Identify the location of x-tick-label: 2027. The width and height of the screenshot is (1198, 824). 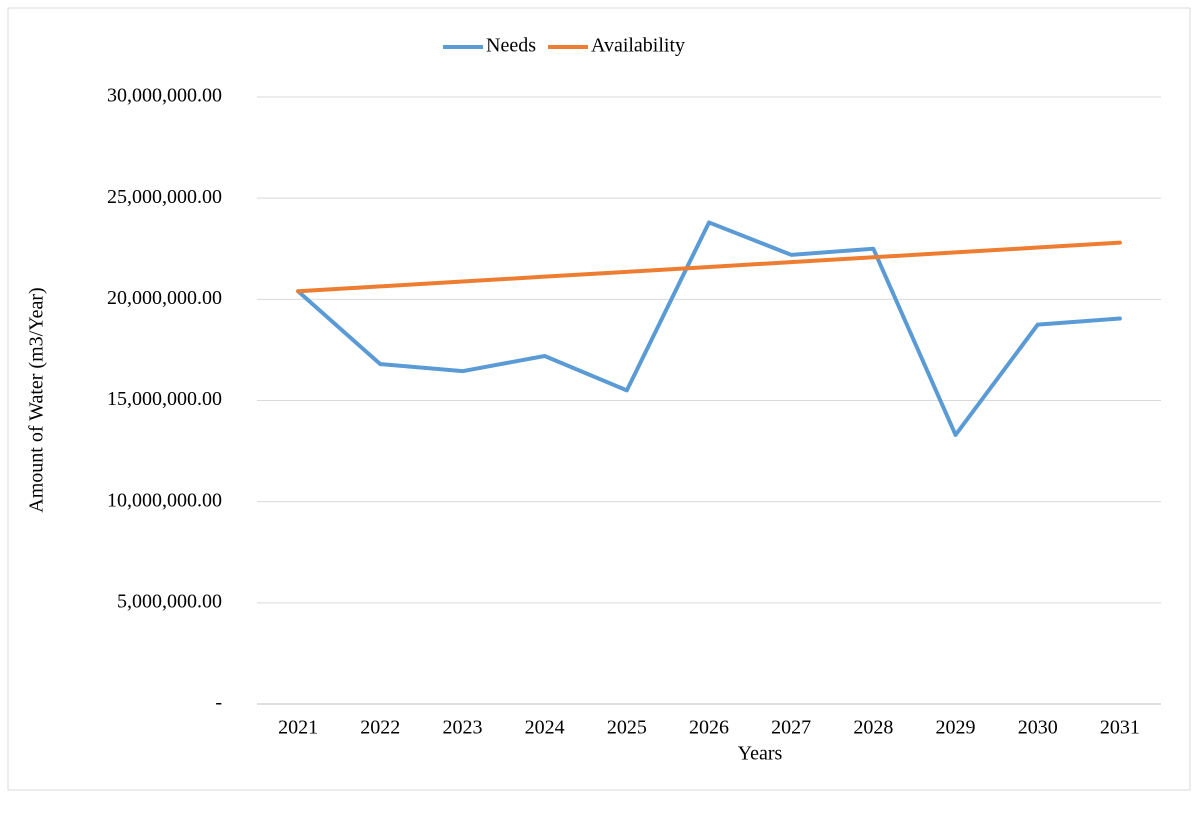
(791, 728).